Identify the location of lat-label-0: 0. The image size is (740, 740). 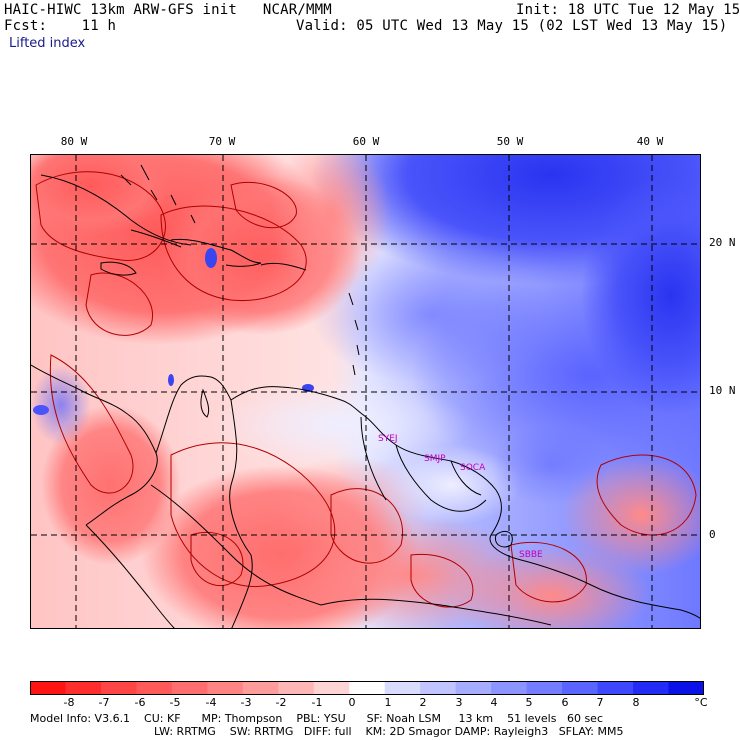
(712, 534).